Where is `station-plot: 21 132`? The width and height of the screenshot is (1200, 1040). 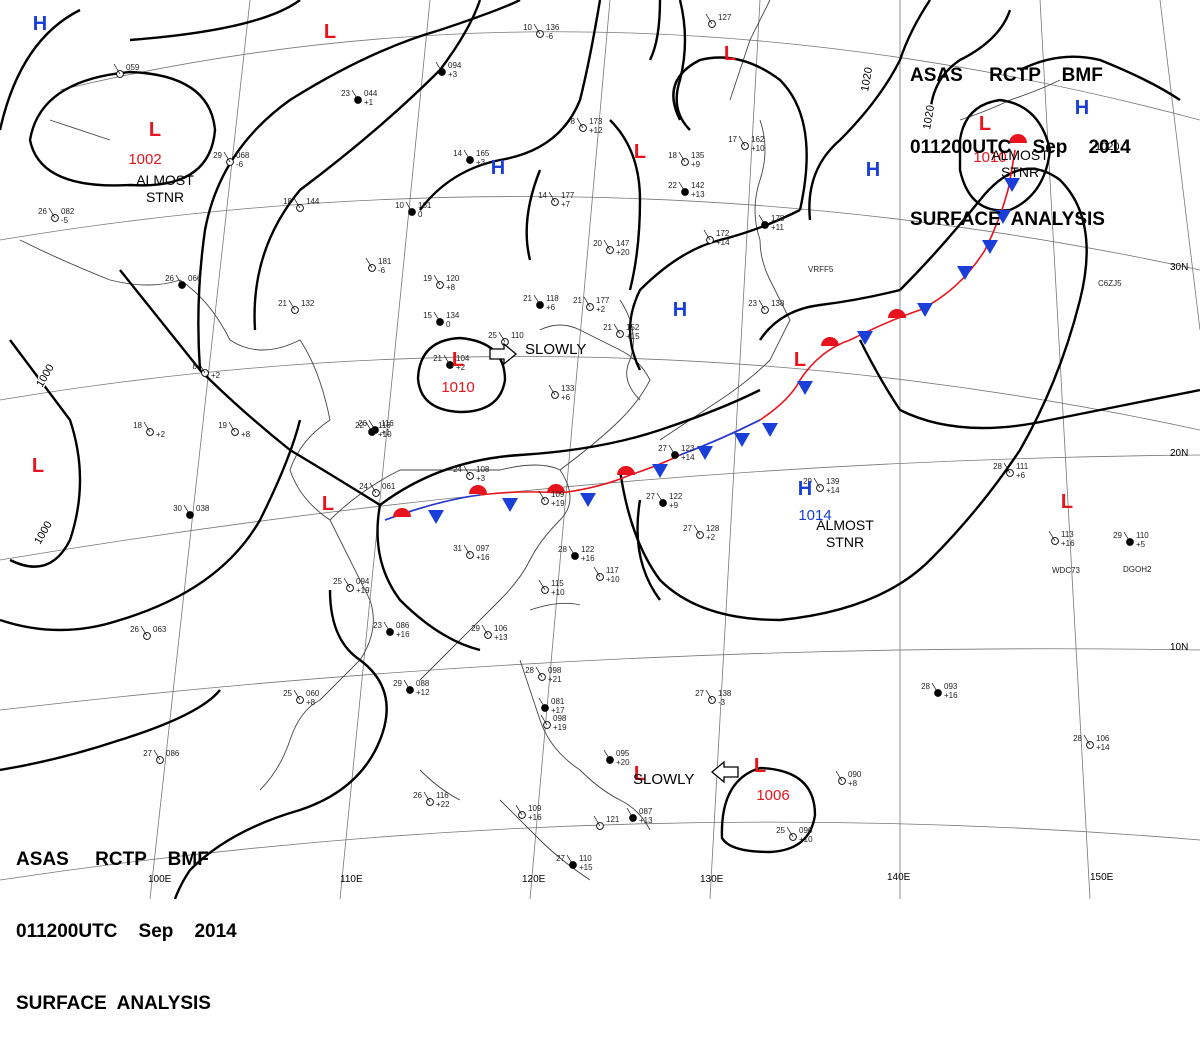 station-plot: 21 132 is located at coordinates (296, 306).